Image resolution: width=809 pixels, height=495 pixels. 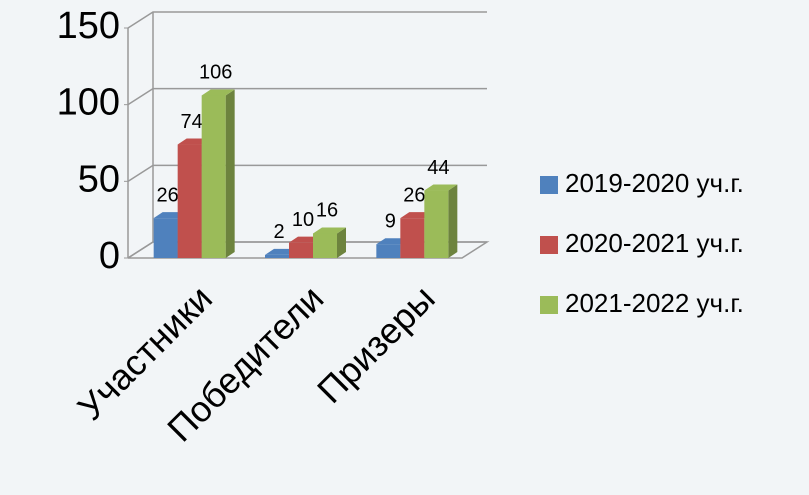 What do you see at coordinates (99, 179) in the screenshot?
I see `y-tick-label: 50` at bounding box center [99, 179].